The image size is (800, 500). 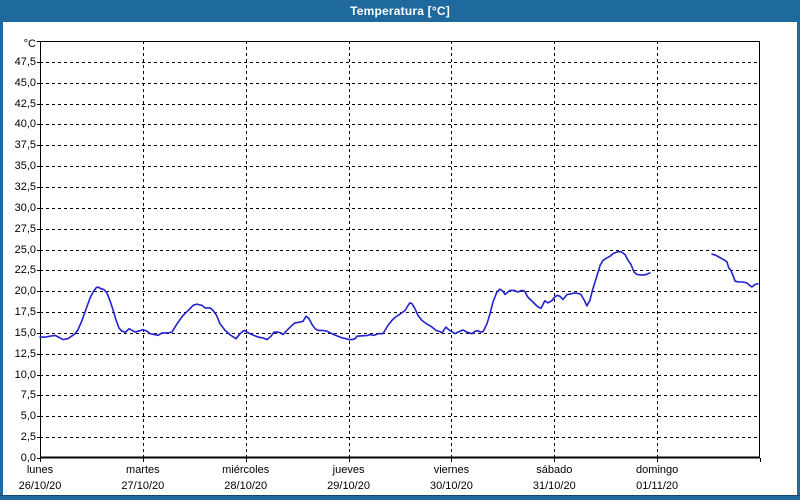 What do you see at coordinates (798, 261) in the screenshot?
I see `window-frame-right` at bounding box center [798, 261].